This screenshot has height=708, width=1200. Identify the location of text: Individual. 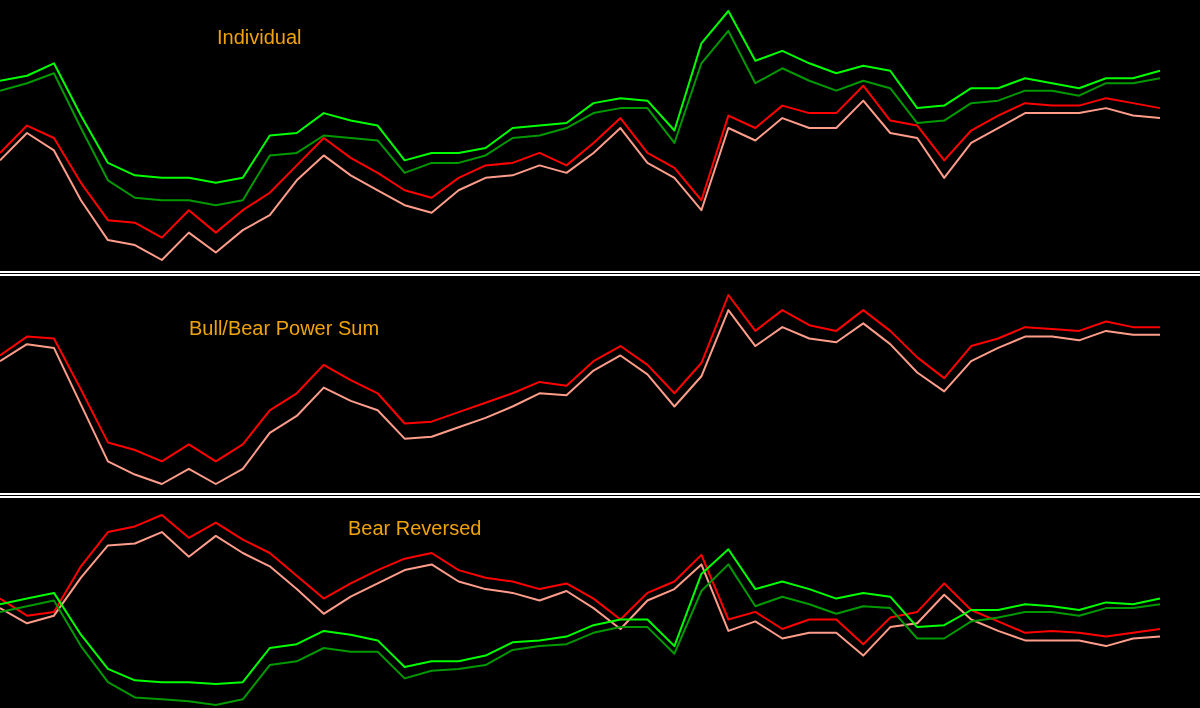
(259, 37).